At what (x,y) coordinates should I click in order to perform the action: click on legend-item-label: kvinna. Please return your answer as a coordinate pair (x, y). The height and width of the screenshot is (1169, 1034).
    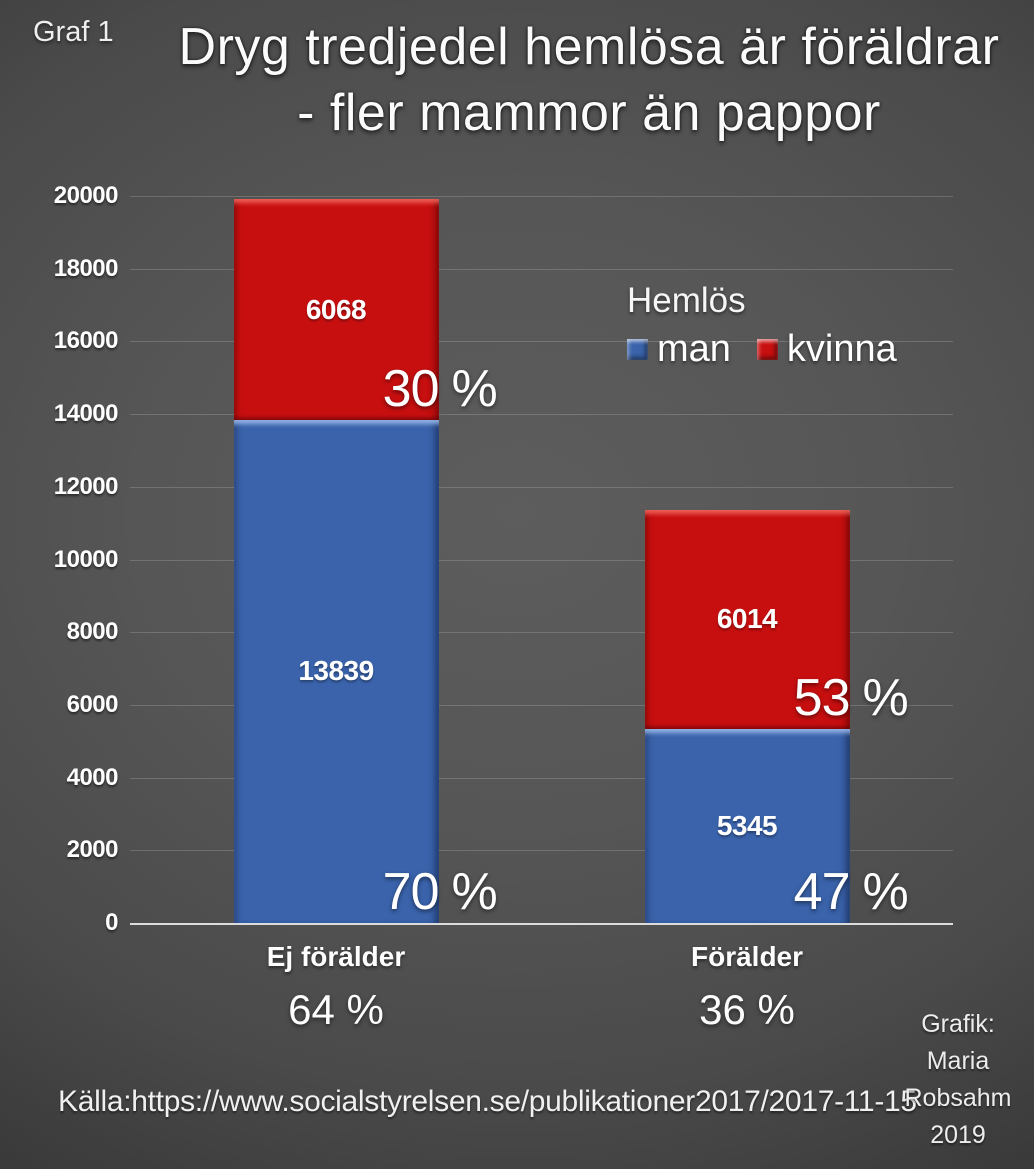
    Looking at the image, I should click on (841, 349).